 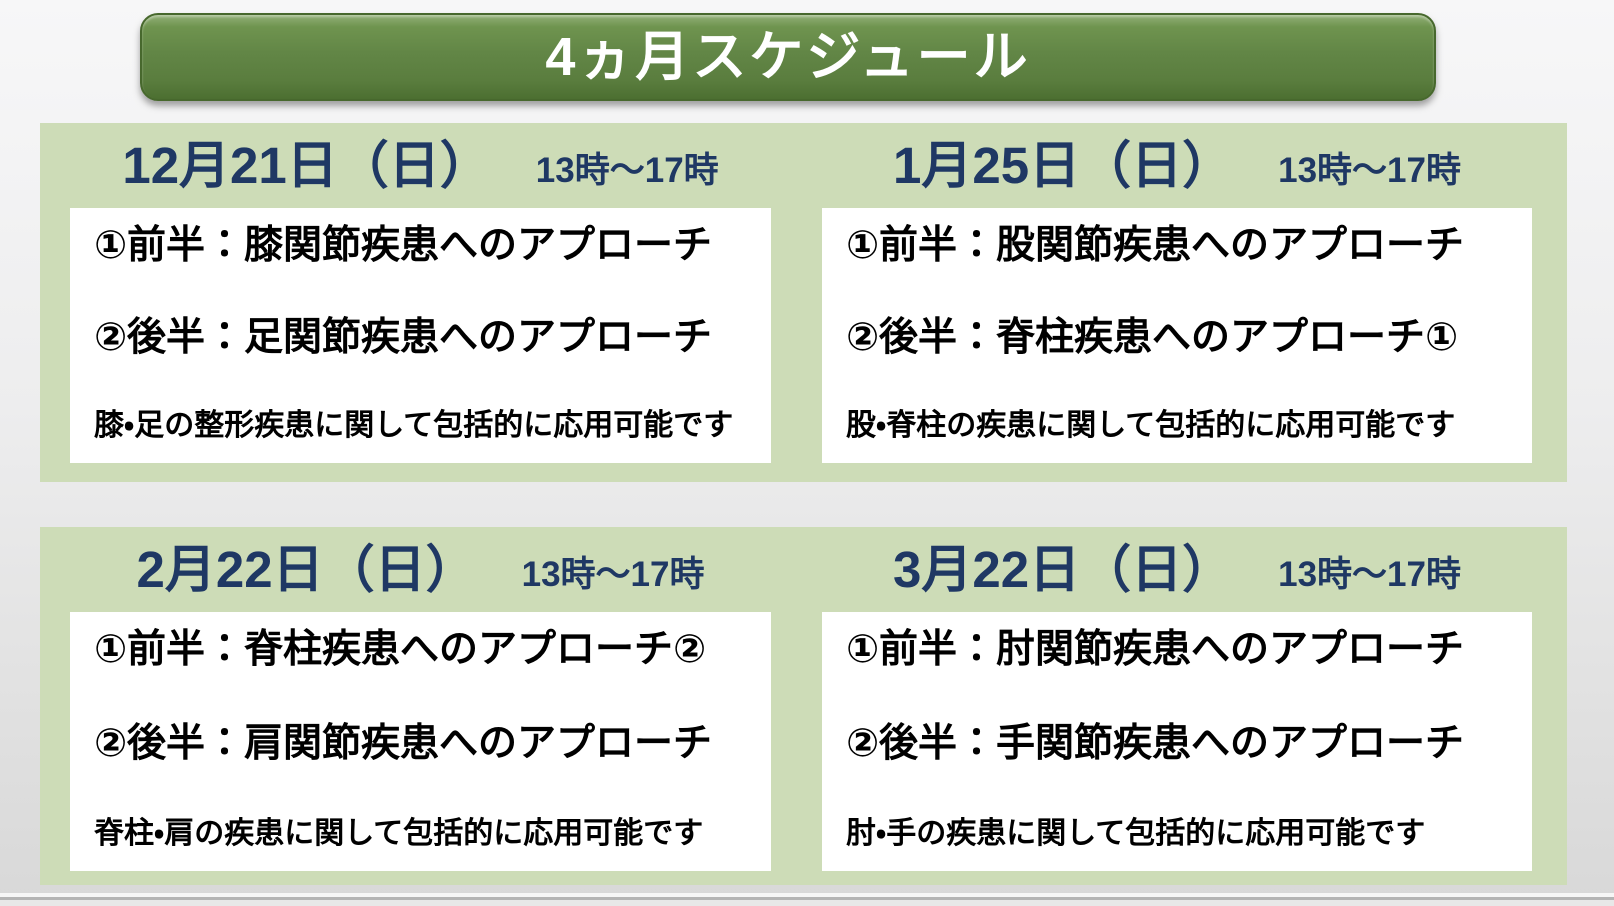 I want to click on date-label: 3月22日（日）, so click(x=1063, y=569).